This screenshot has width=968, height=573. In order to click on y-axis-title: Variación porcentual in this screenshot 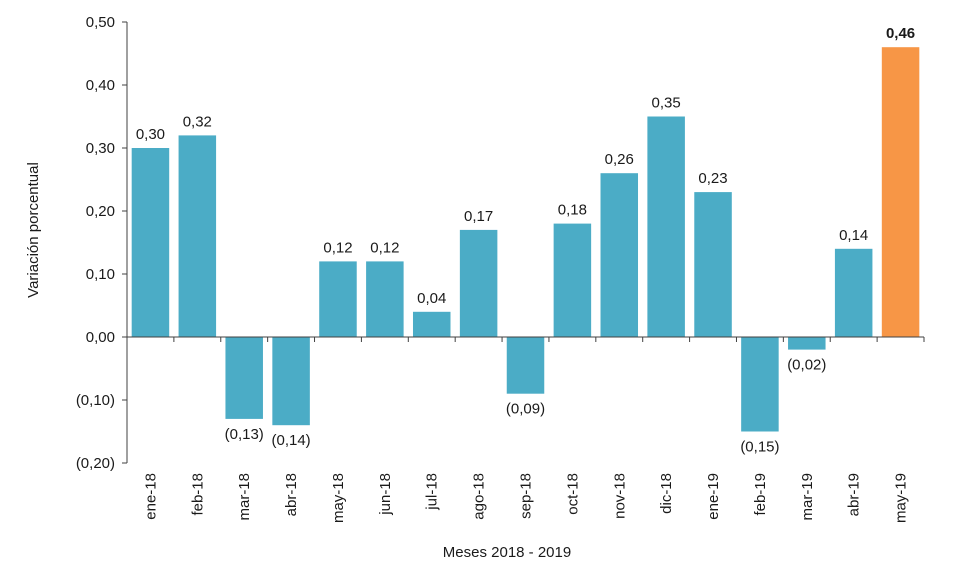, I will do `click(33, 230)`.